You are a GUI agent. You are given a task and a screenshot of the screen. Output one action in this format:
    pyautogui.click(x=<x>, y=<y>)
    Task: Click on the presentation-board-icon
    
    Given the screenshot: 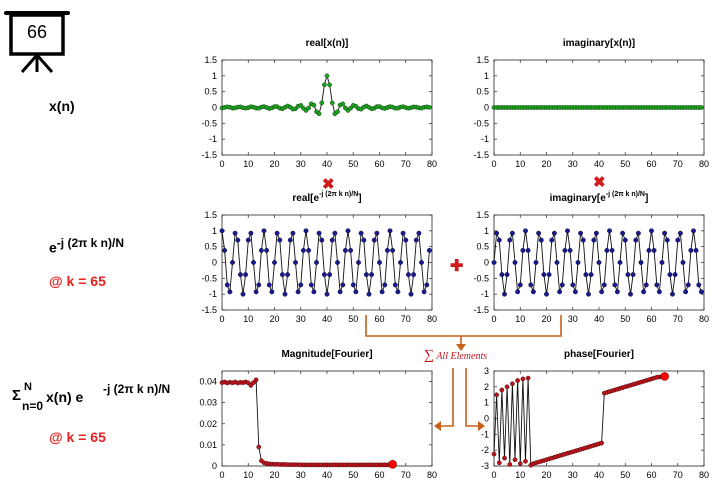 What is the action you would take?
    pyautogui.click(x=37, y=42)
    